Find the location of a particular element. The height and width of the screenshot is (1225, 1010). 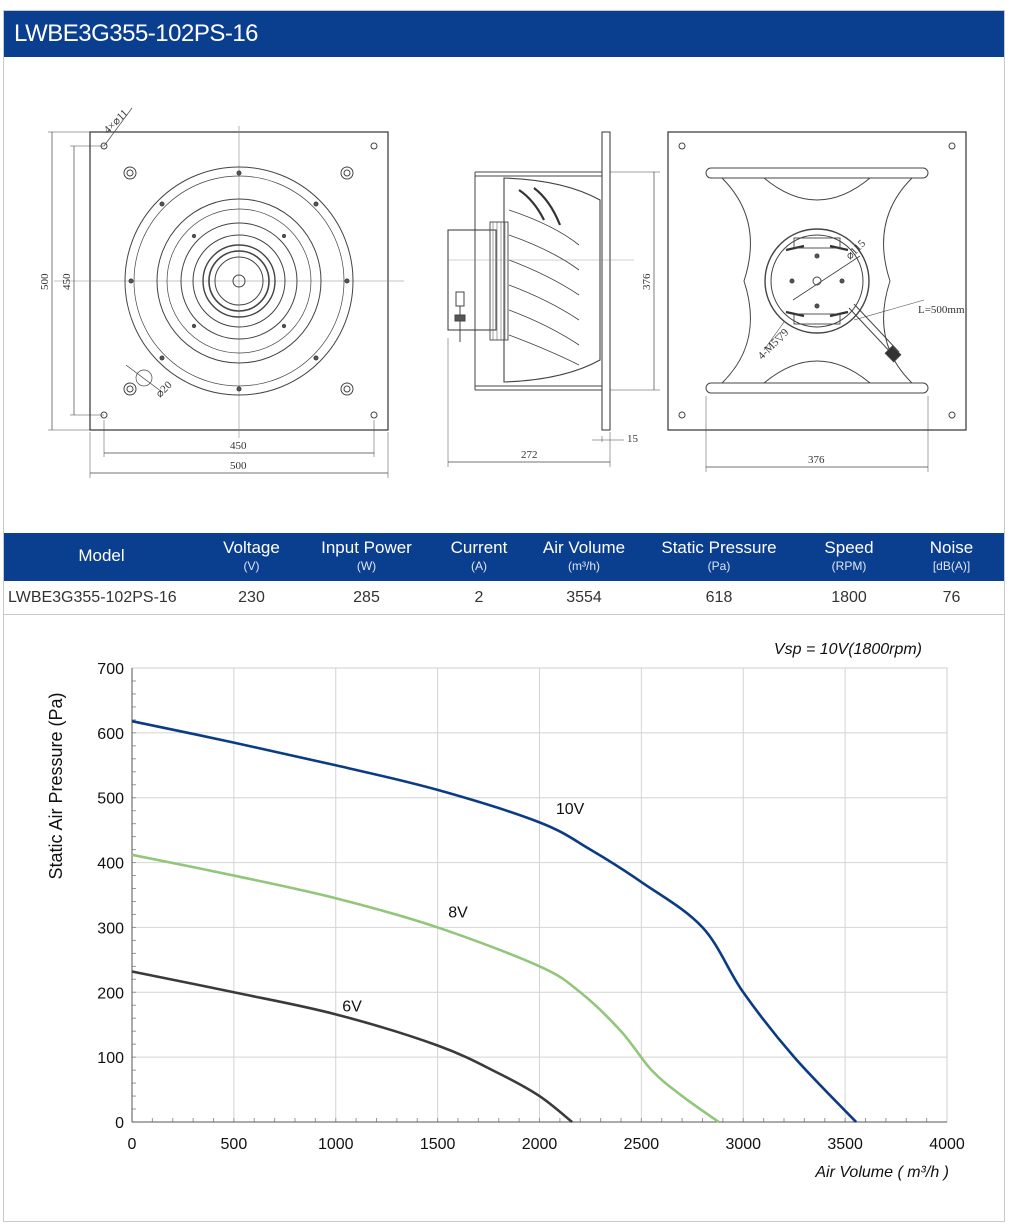

y-tick-label: 400 is located at coordinates (110, 864).